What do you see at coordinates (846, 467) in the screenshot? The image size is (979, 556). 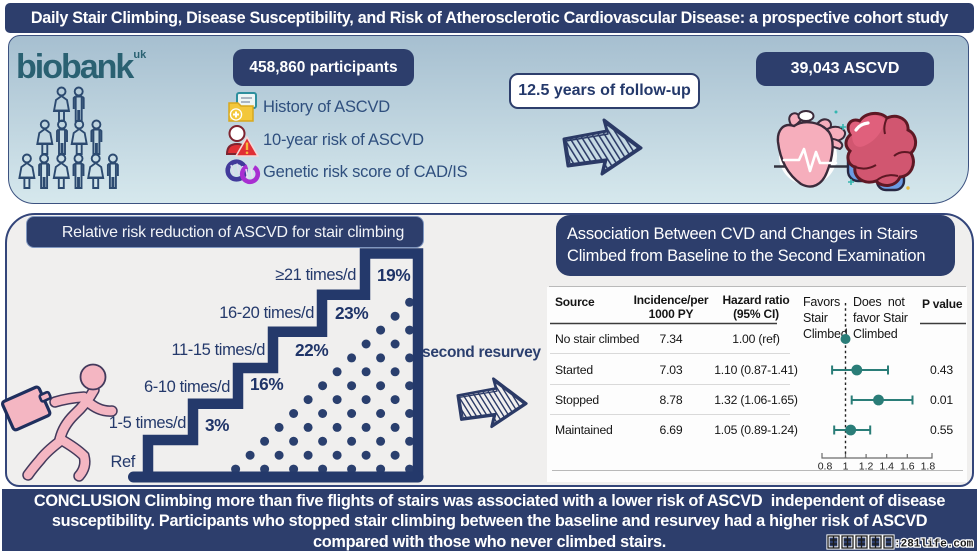 I see `svg-text: 1` at bounding box center [846, 467].